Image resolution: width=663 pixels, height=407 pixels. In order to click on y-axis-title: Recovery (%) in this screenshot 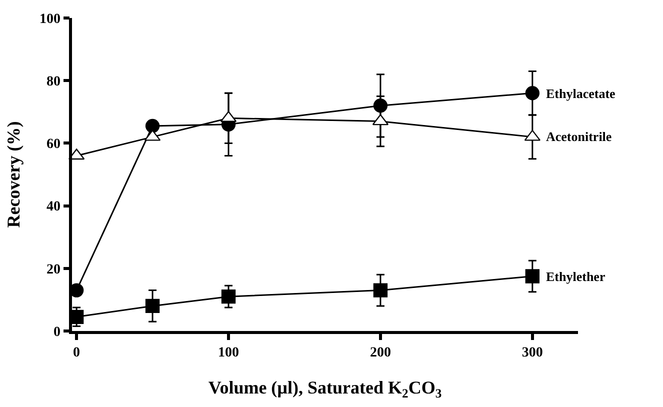, I will do `click(14, 174)`.